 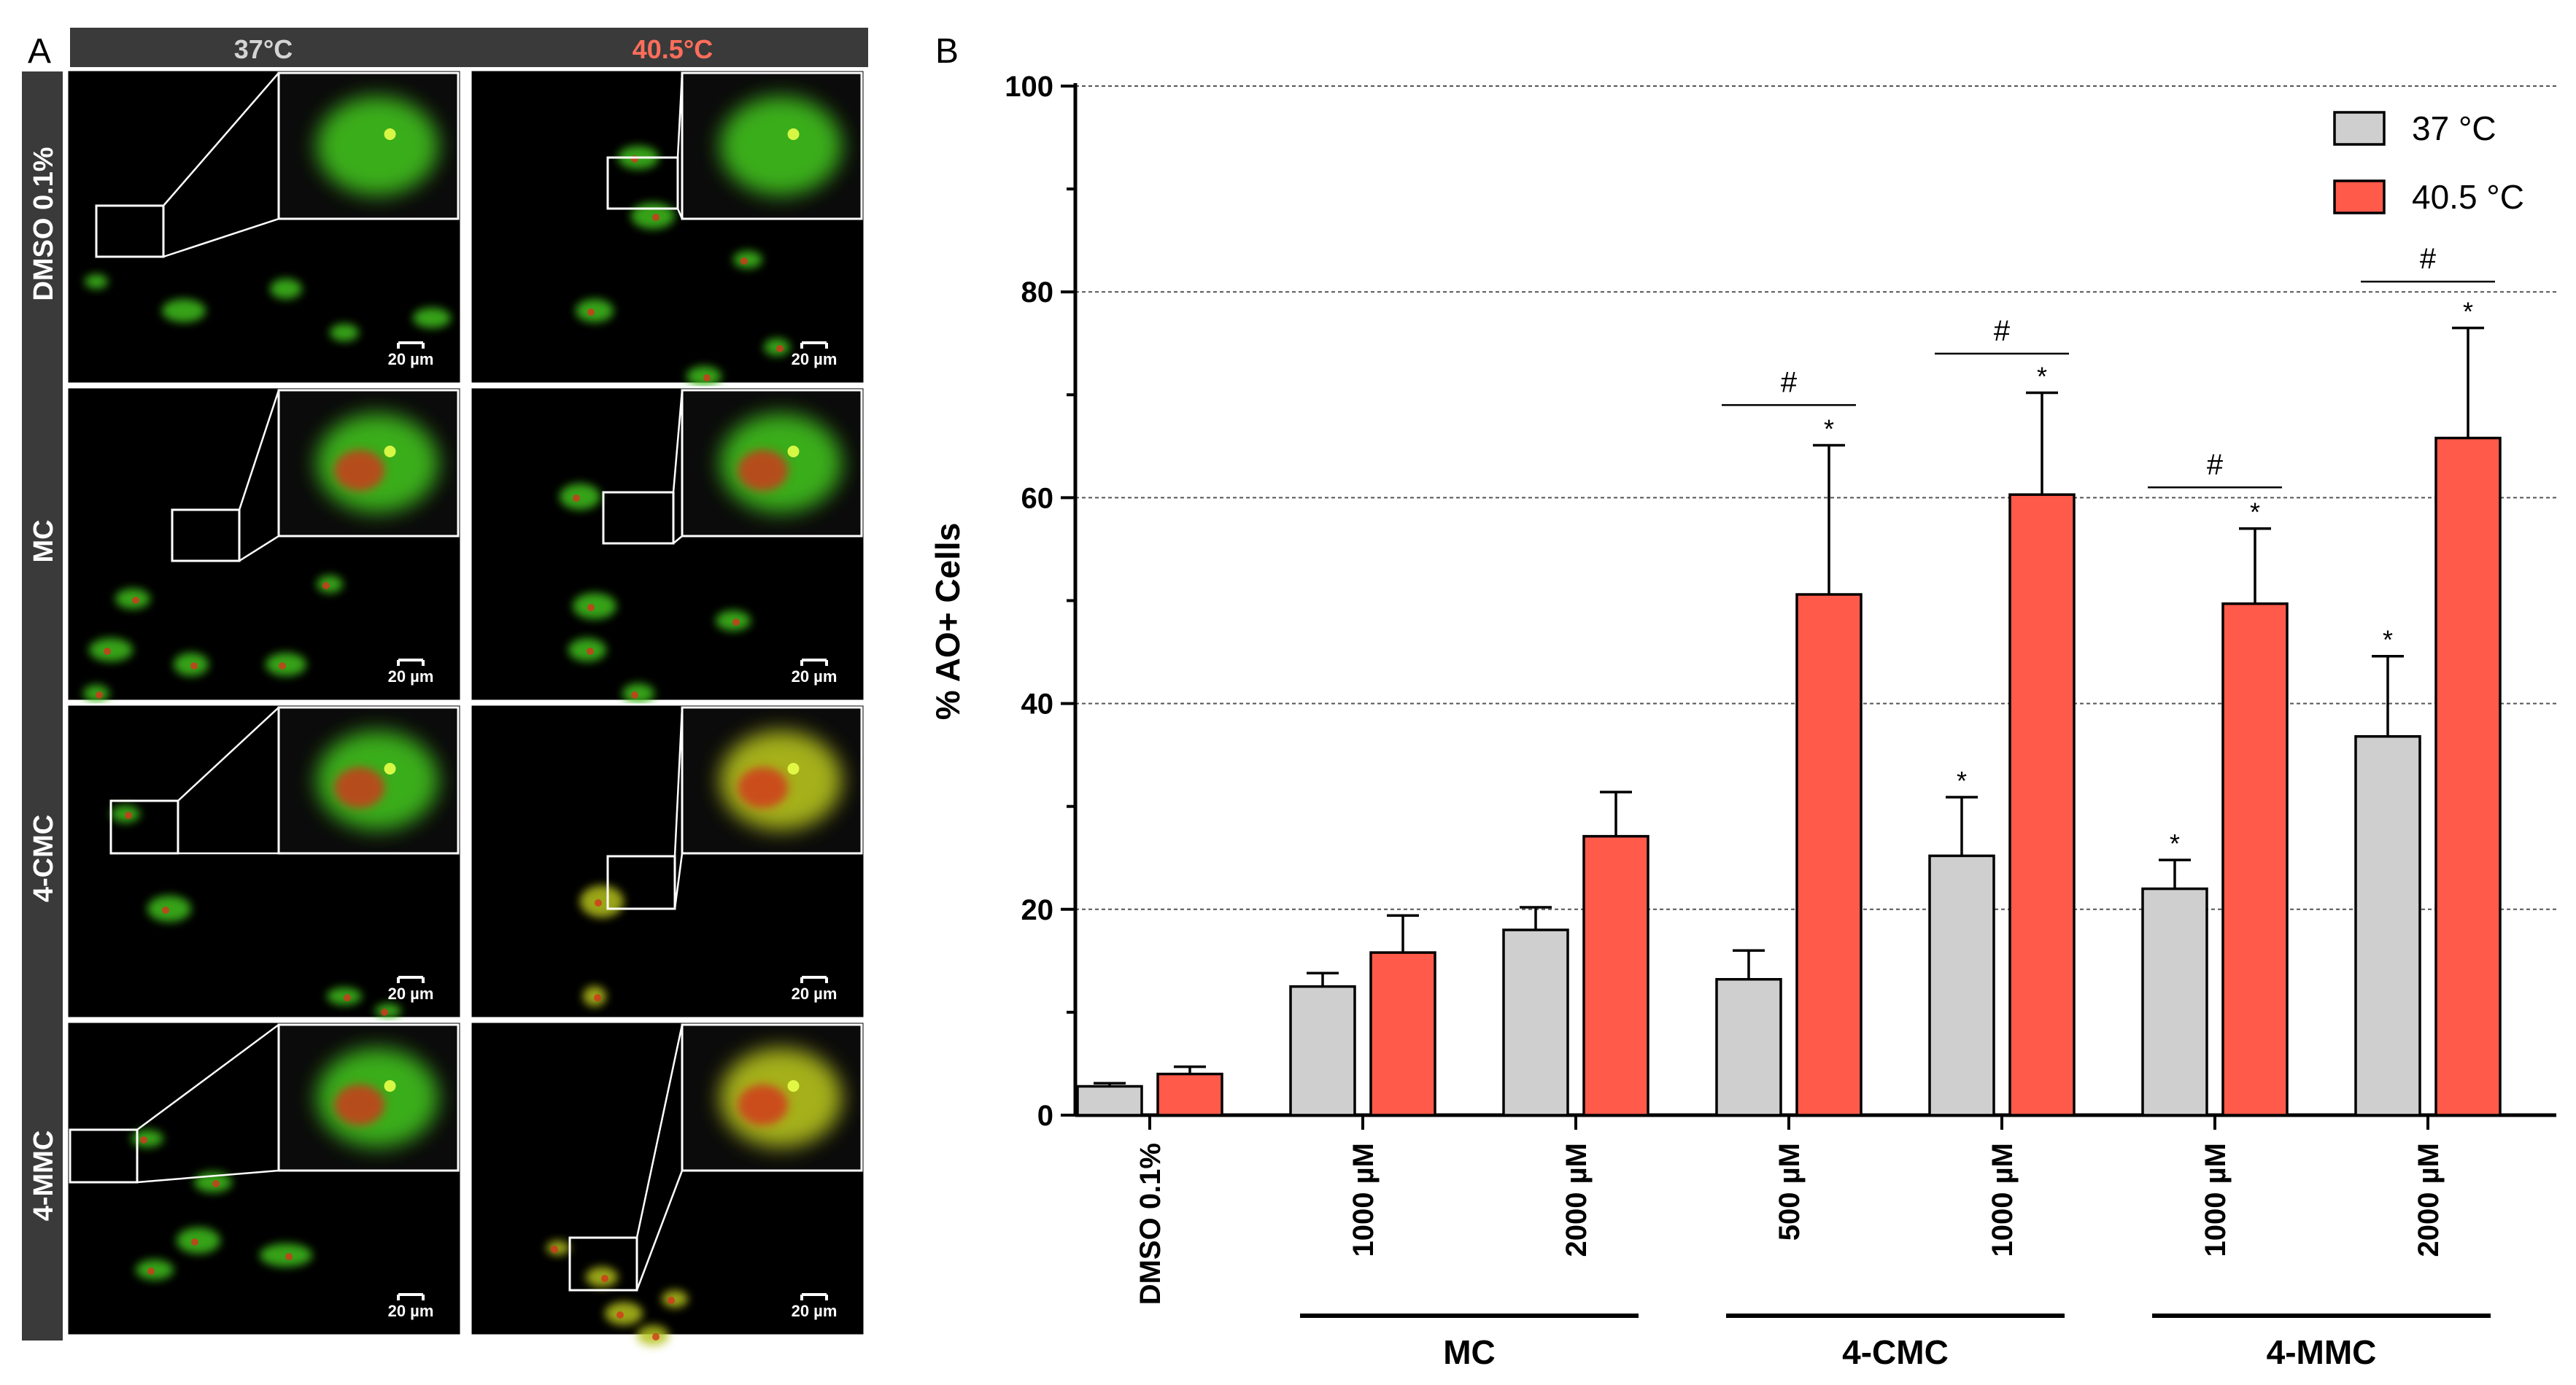 What do you see at coordinates (1029, 87) in the screenshot?
I see `y-tick-label: 100` at bounding box center [1029, 87].